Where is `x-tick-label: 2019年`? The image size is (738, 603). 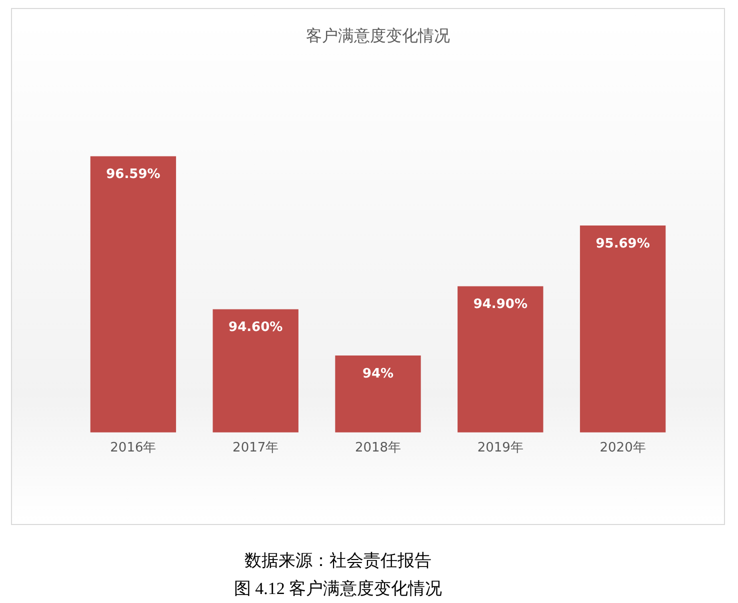 x-tick-label: 2019年 is located at coordinates (500, 448).